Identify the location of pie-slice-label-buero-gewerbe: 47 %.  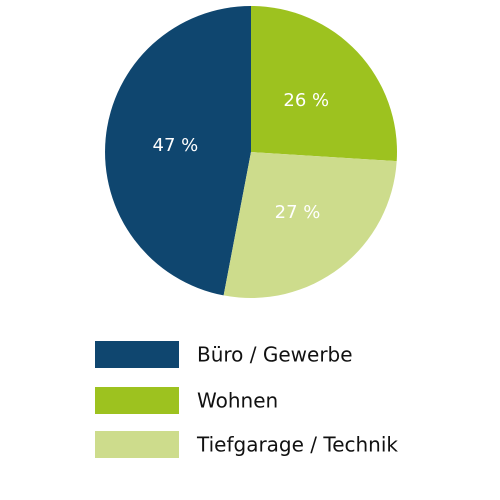
(176, 145).